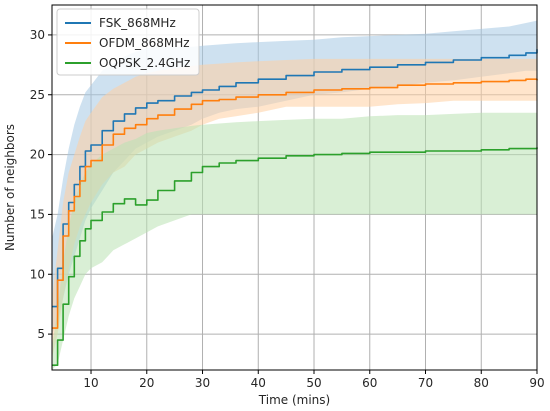  Describe the element at coordinates (41, 334) in the screenshot. I see `y-tick-label: 5` at that location.